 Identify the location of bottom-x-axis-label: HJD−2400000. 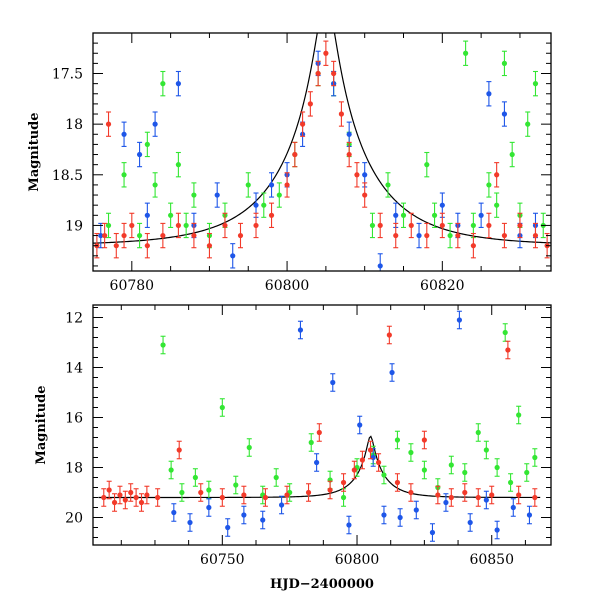
(322, 584).